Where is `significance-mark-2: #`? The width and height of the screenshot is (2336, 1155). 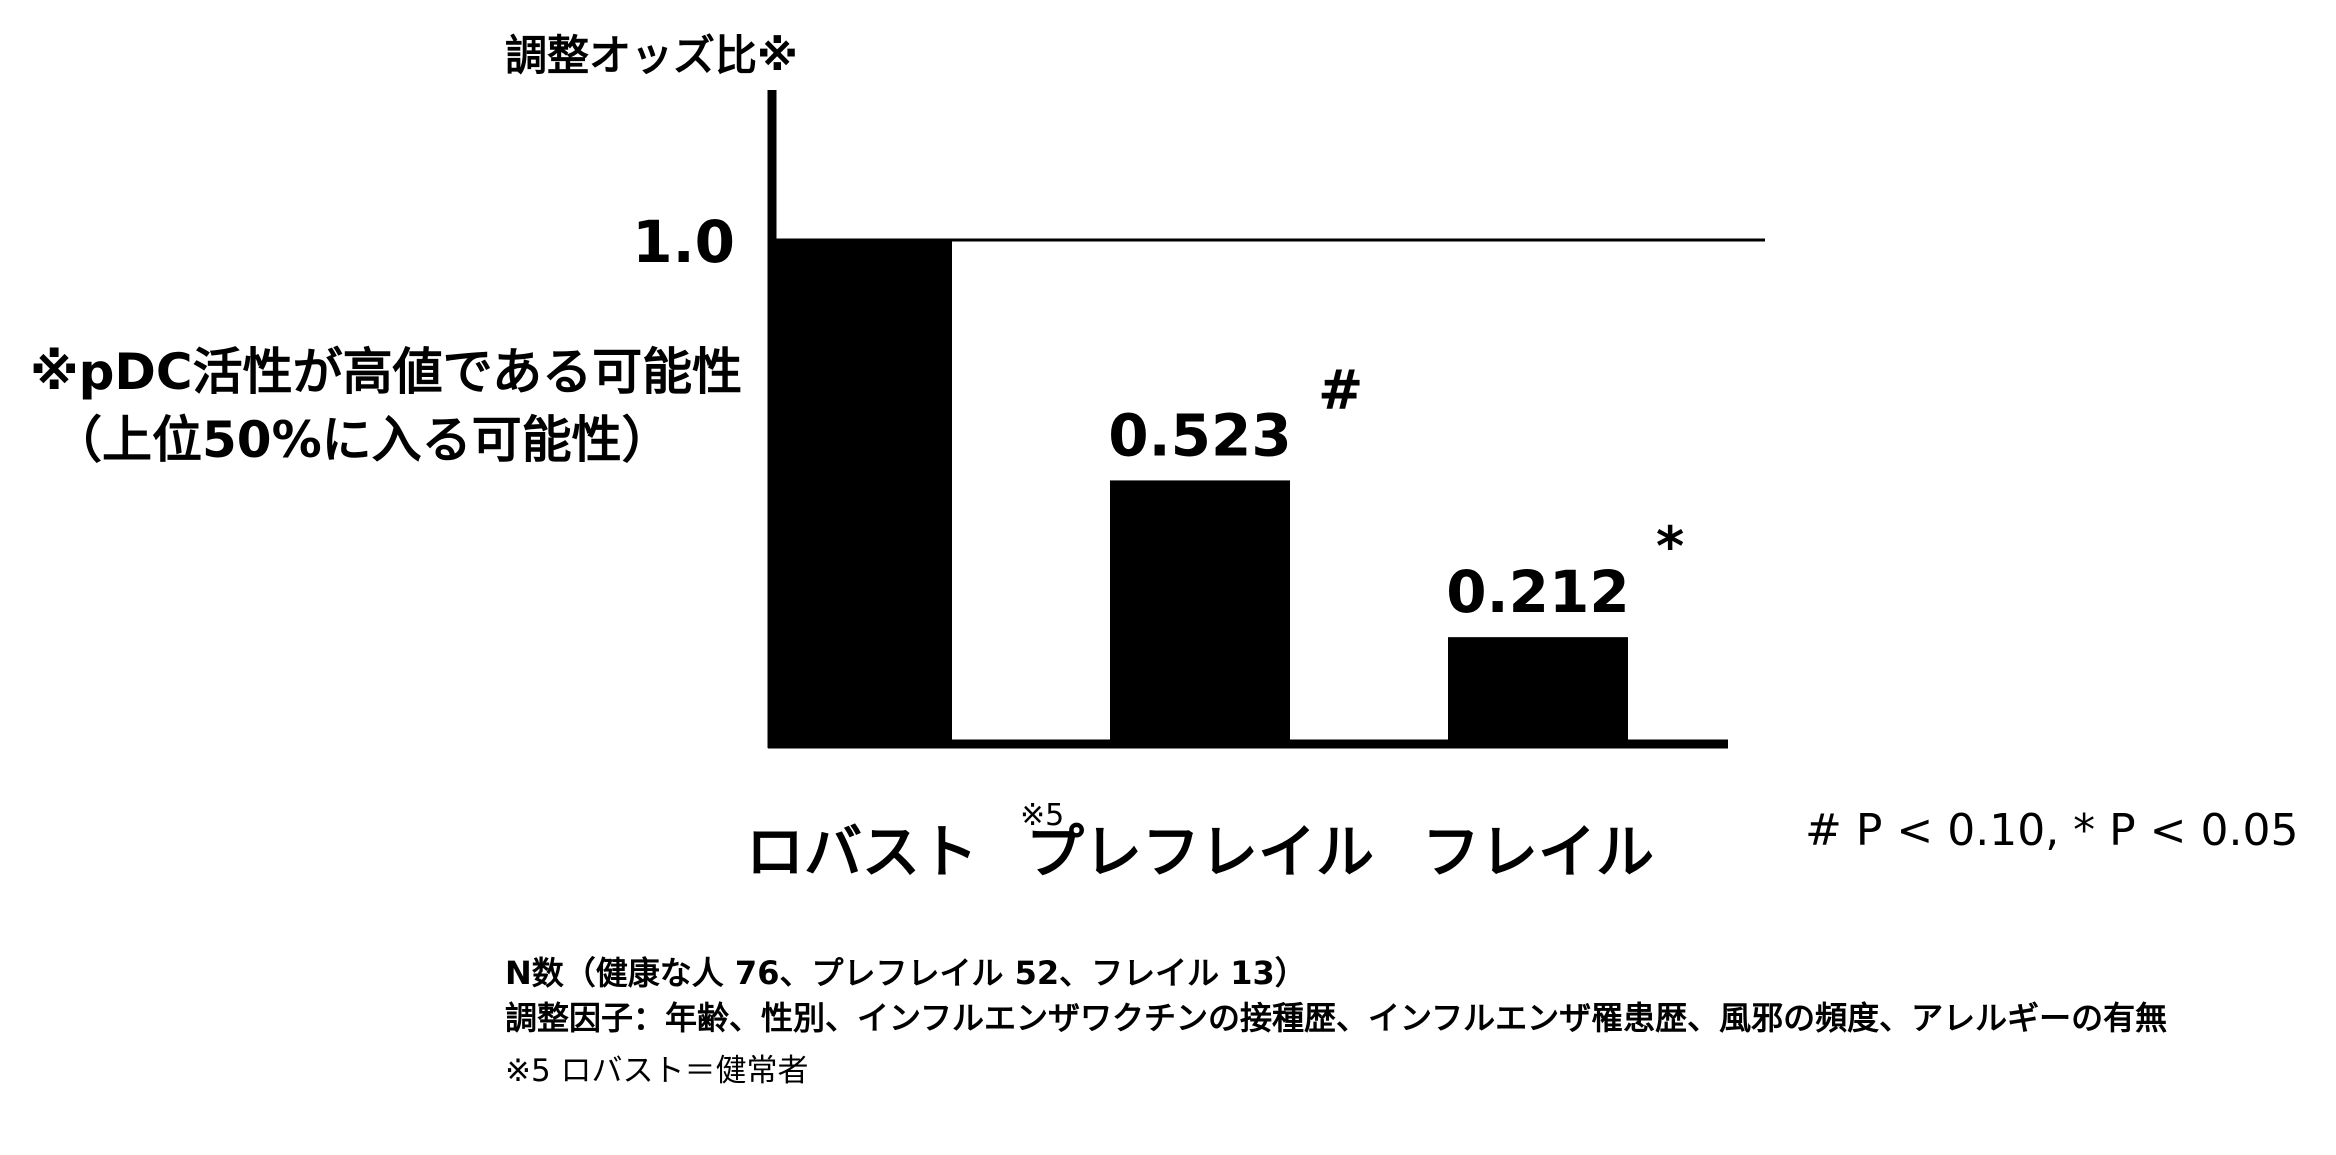
significance-mark-2: # is located at coordinates (1340, 389).